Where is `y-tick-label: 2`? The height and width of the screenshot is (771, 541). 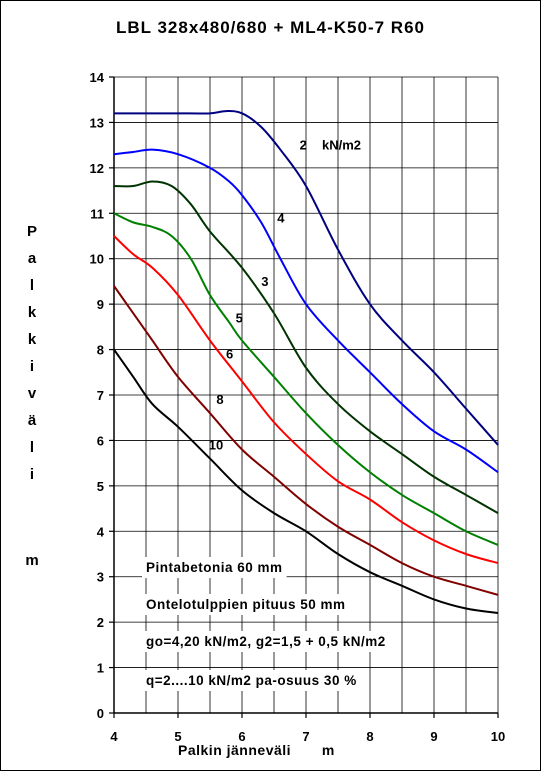
y-tick-label: 2 is located at coordinates (100, 622).